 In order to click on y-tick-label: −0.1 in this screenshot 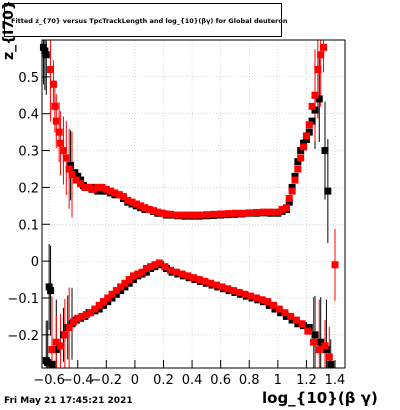, I will do `click(23, 299)`.